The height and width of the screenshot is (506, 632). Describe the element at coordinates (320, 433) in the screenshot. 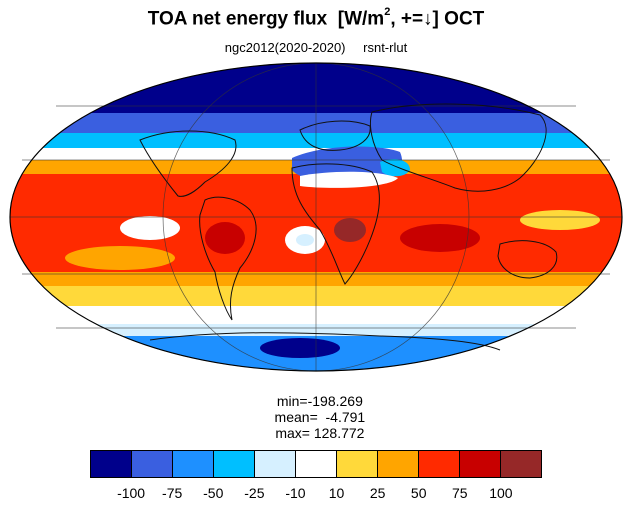

I see `stat-max: max= 128.772` at that location.